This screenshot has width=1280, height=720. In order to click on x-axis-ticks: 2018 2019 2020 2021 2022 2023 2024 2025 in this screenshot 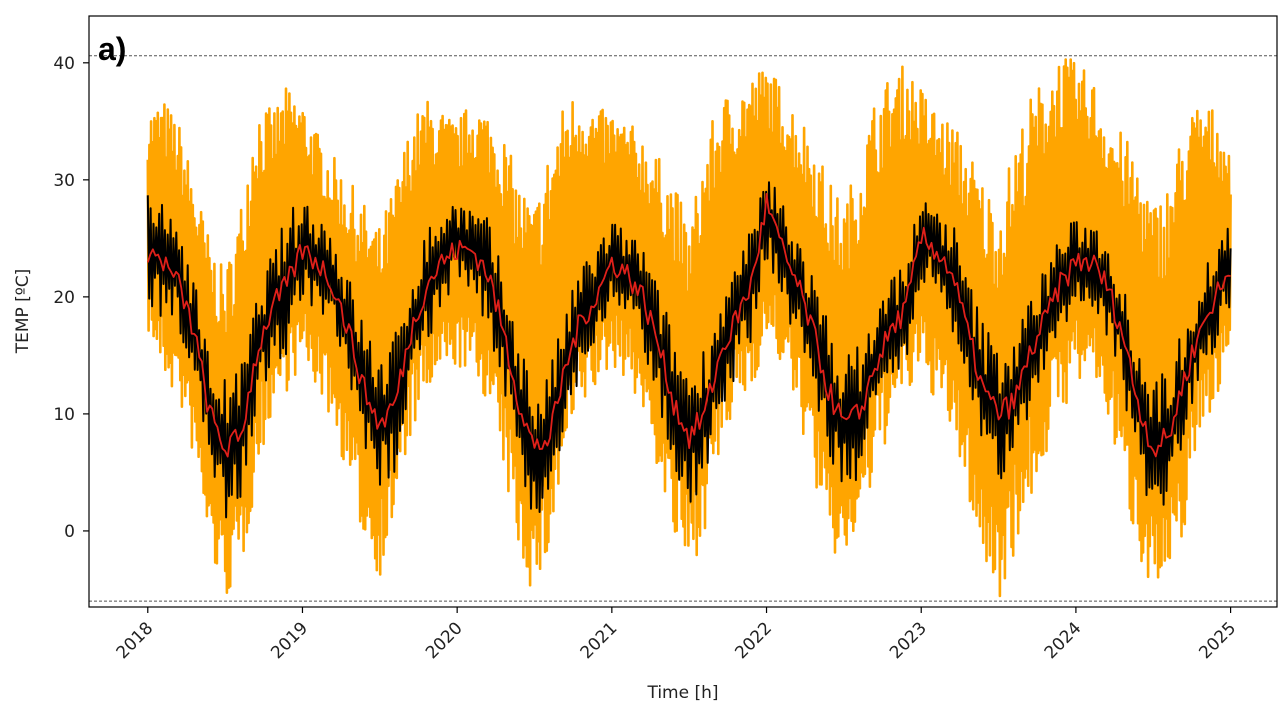, I will do `click(676, 635)`.